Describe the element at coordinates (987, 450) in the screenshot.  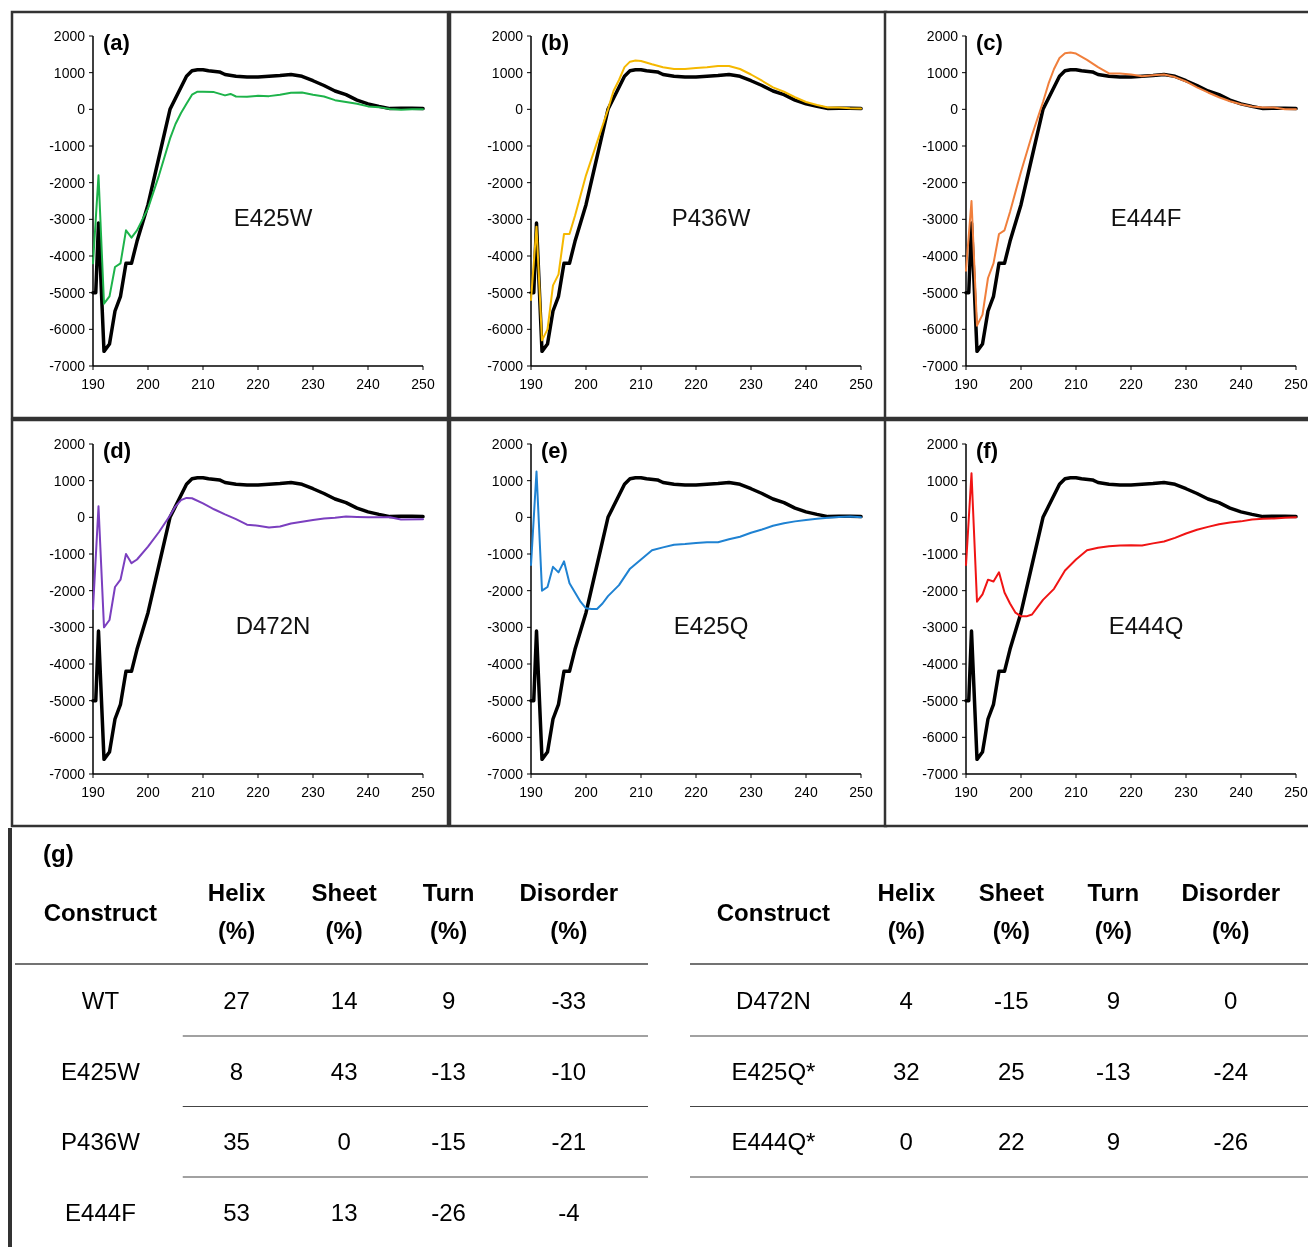
I see `chart-title: (f)` at that location.